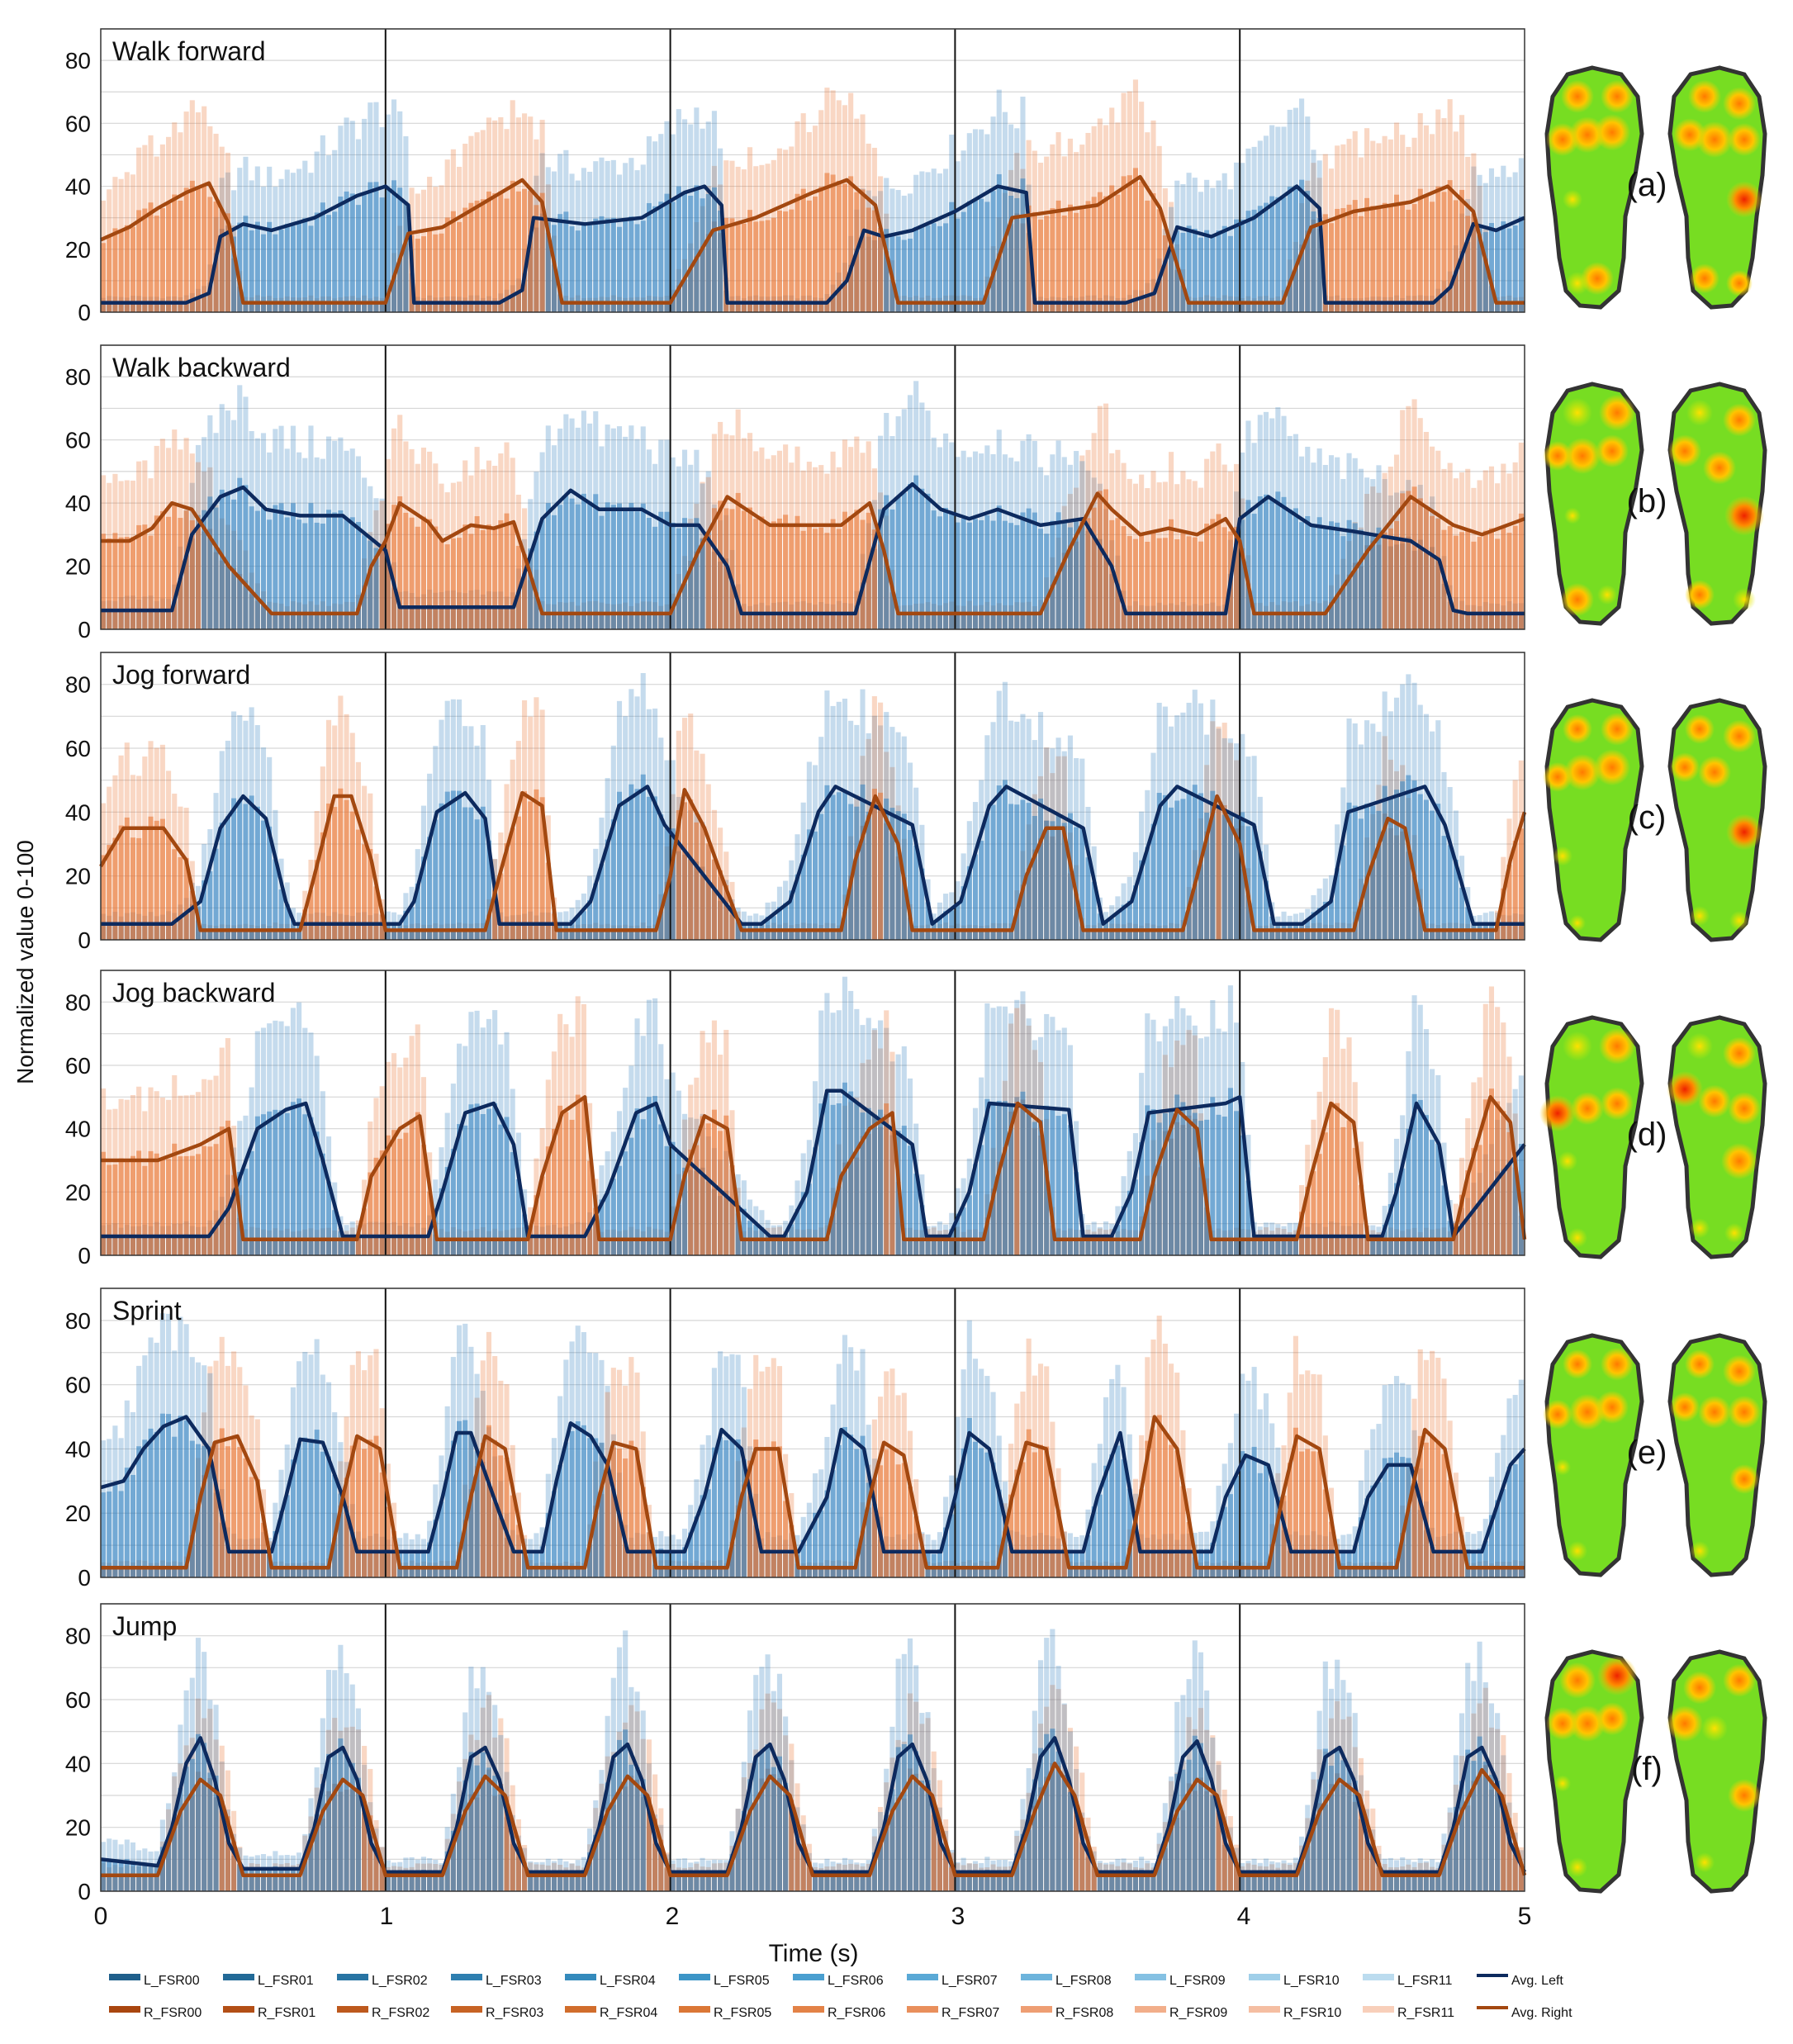  I want to click on y-tick-label: 40, so click(78, 1763).